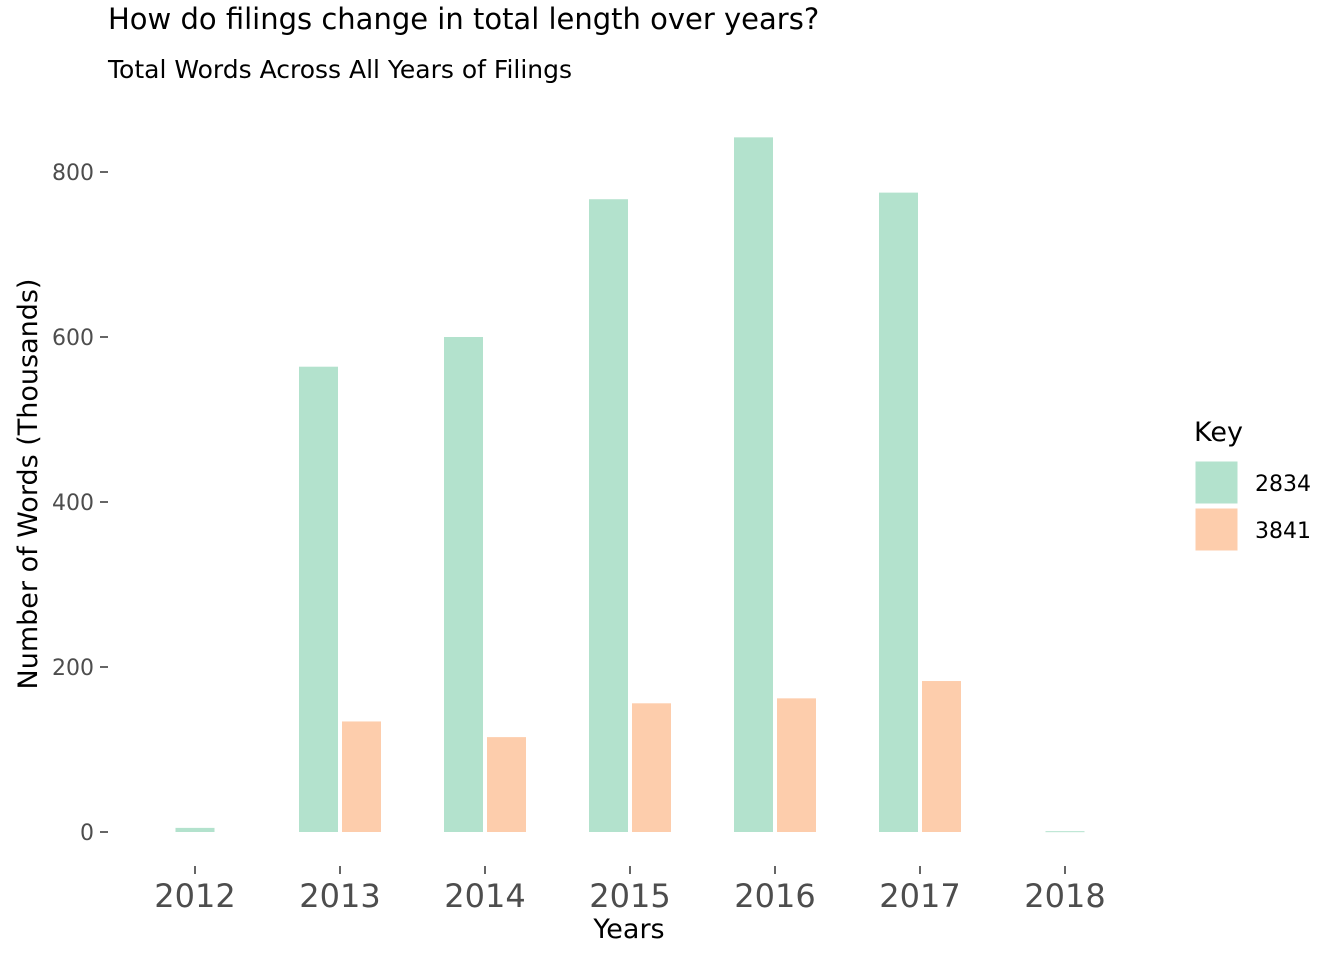 Image resolution: width=1344 pixels, height=960 pixels. I want to click on legend-title: Key, so click(1218, 432).